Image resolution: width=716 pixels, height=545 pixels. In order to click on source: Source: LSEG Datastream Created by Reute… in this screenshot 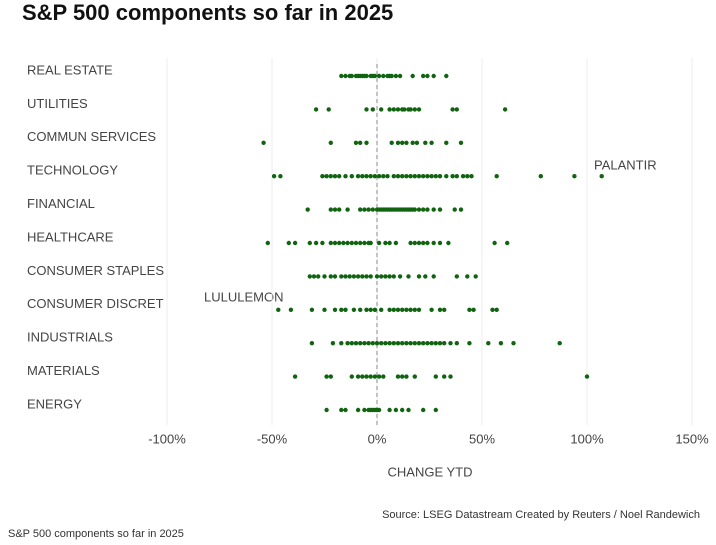, I will do `click(541, 515)`.